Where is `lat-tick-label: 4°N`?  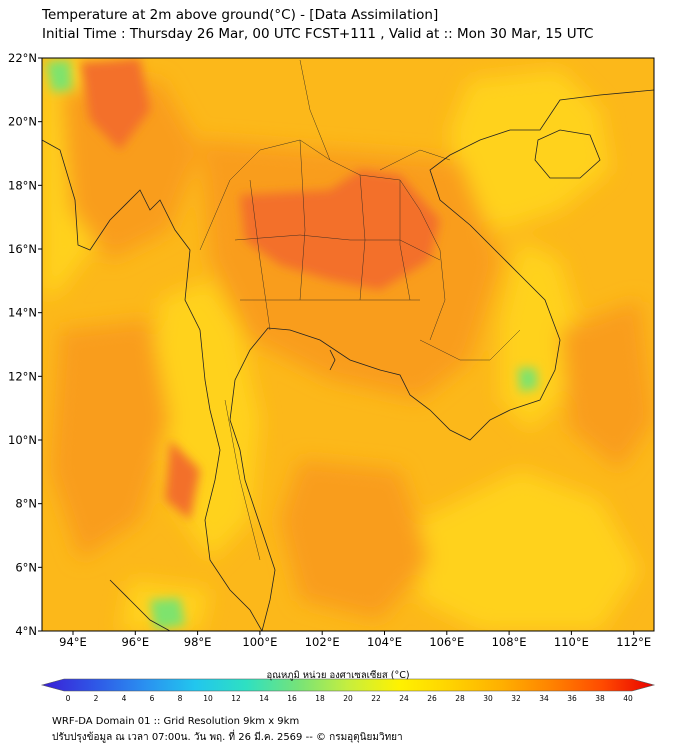 lat-tick-label: 4°N is located at coordinates (26, 631).